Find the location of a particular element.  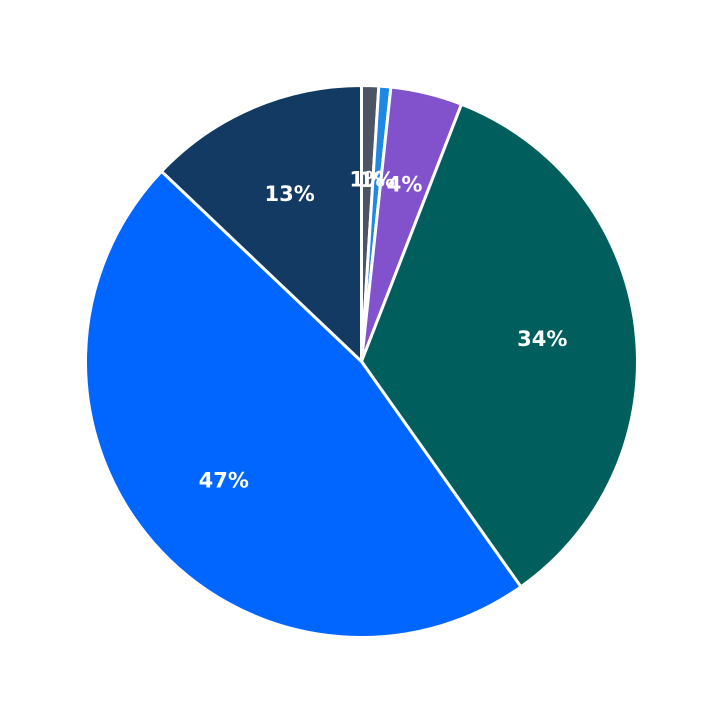

slice-label-5: 13% is located at coordinates (290, 194).